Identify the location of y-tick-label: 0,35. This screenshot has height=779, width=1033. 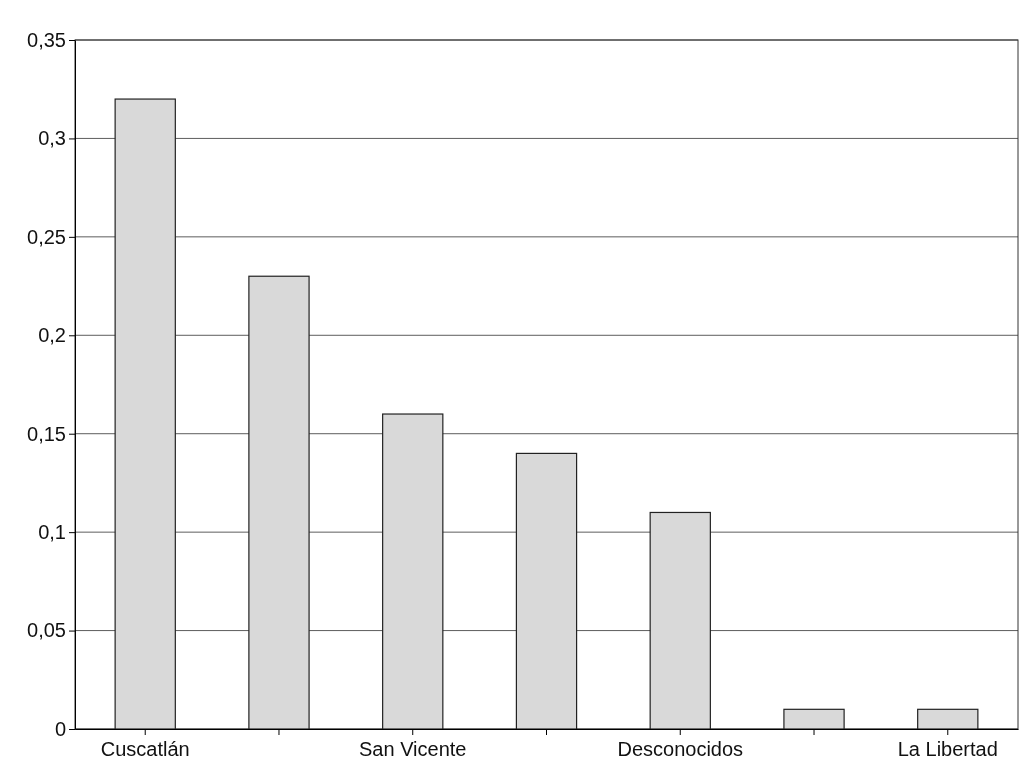
(46, 39).